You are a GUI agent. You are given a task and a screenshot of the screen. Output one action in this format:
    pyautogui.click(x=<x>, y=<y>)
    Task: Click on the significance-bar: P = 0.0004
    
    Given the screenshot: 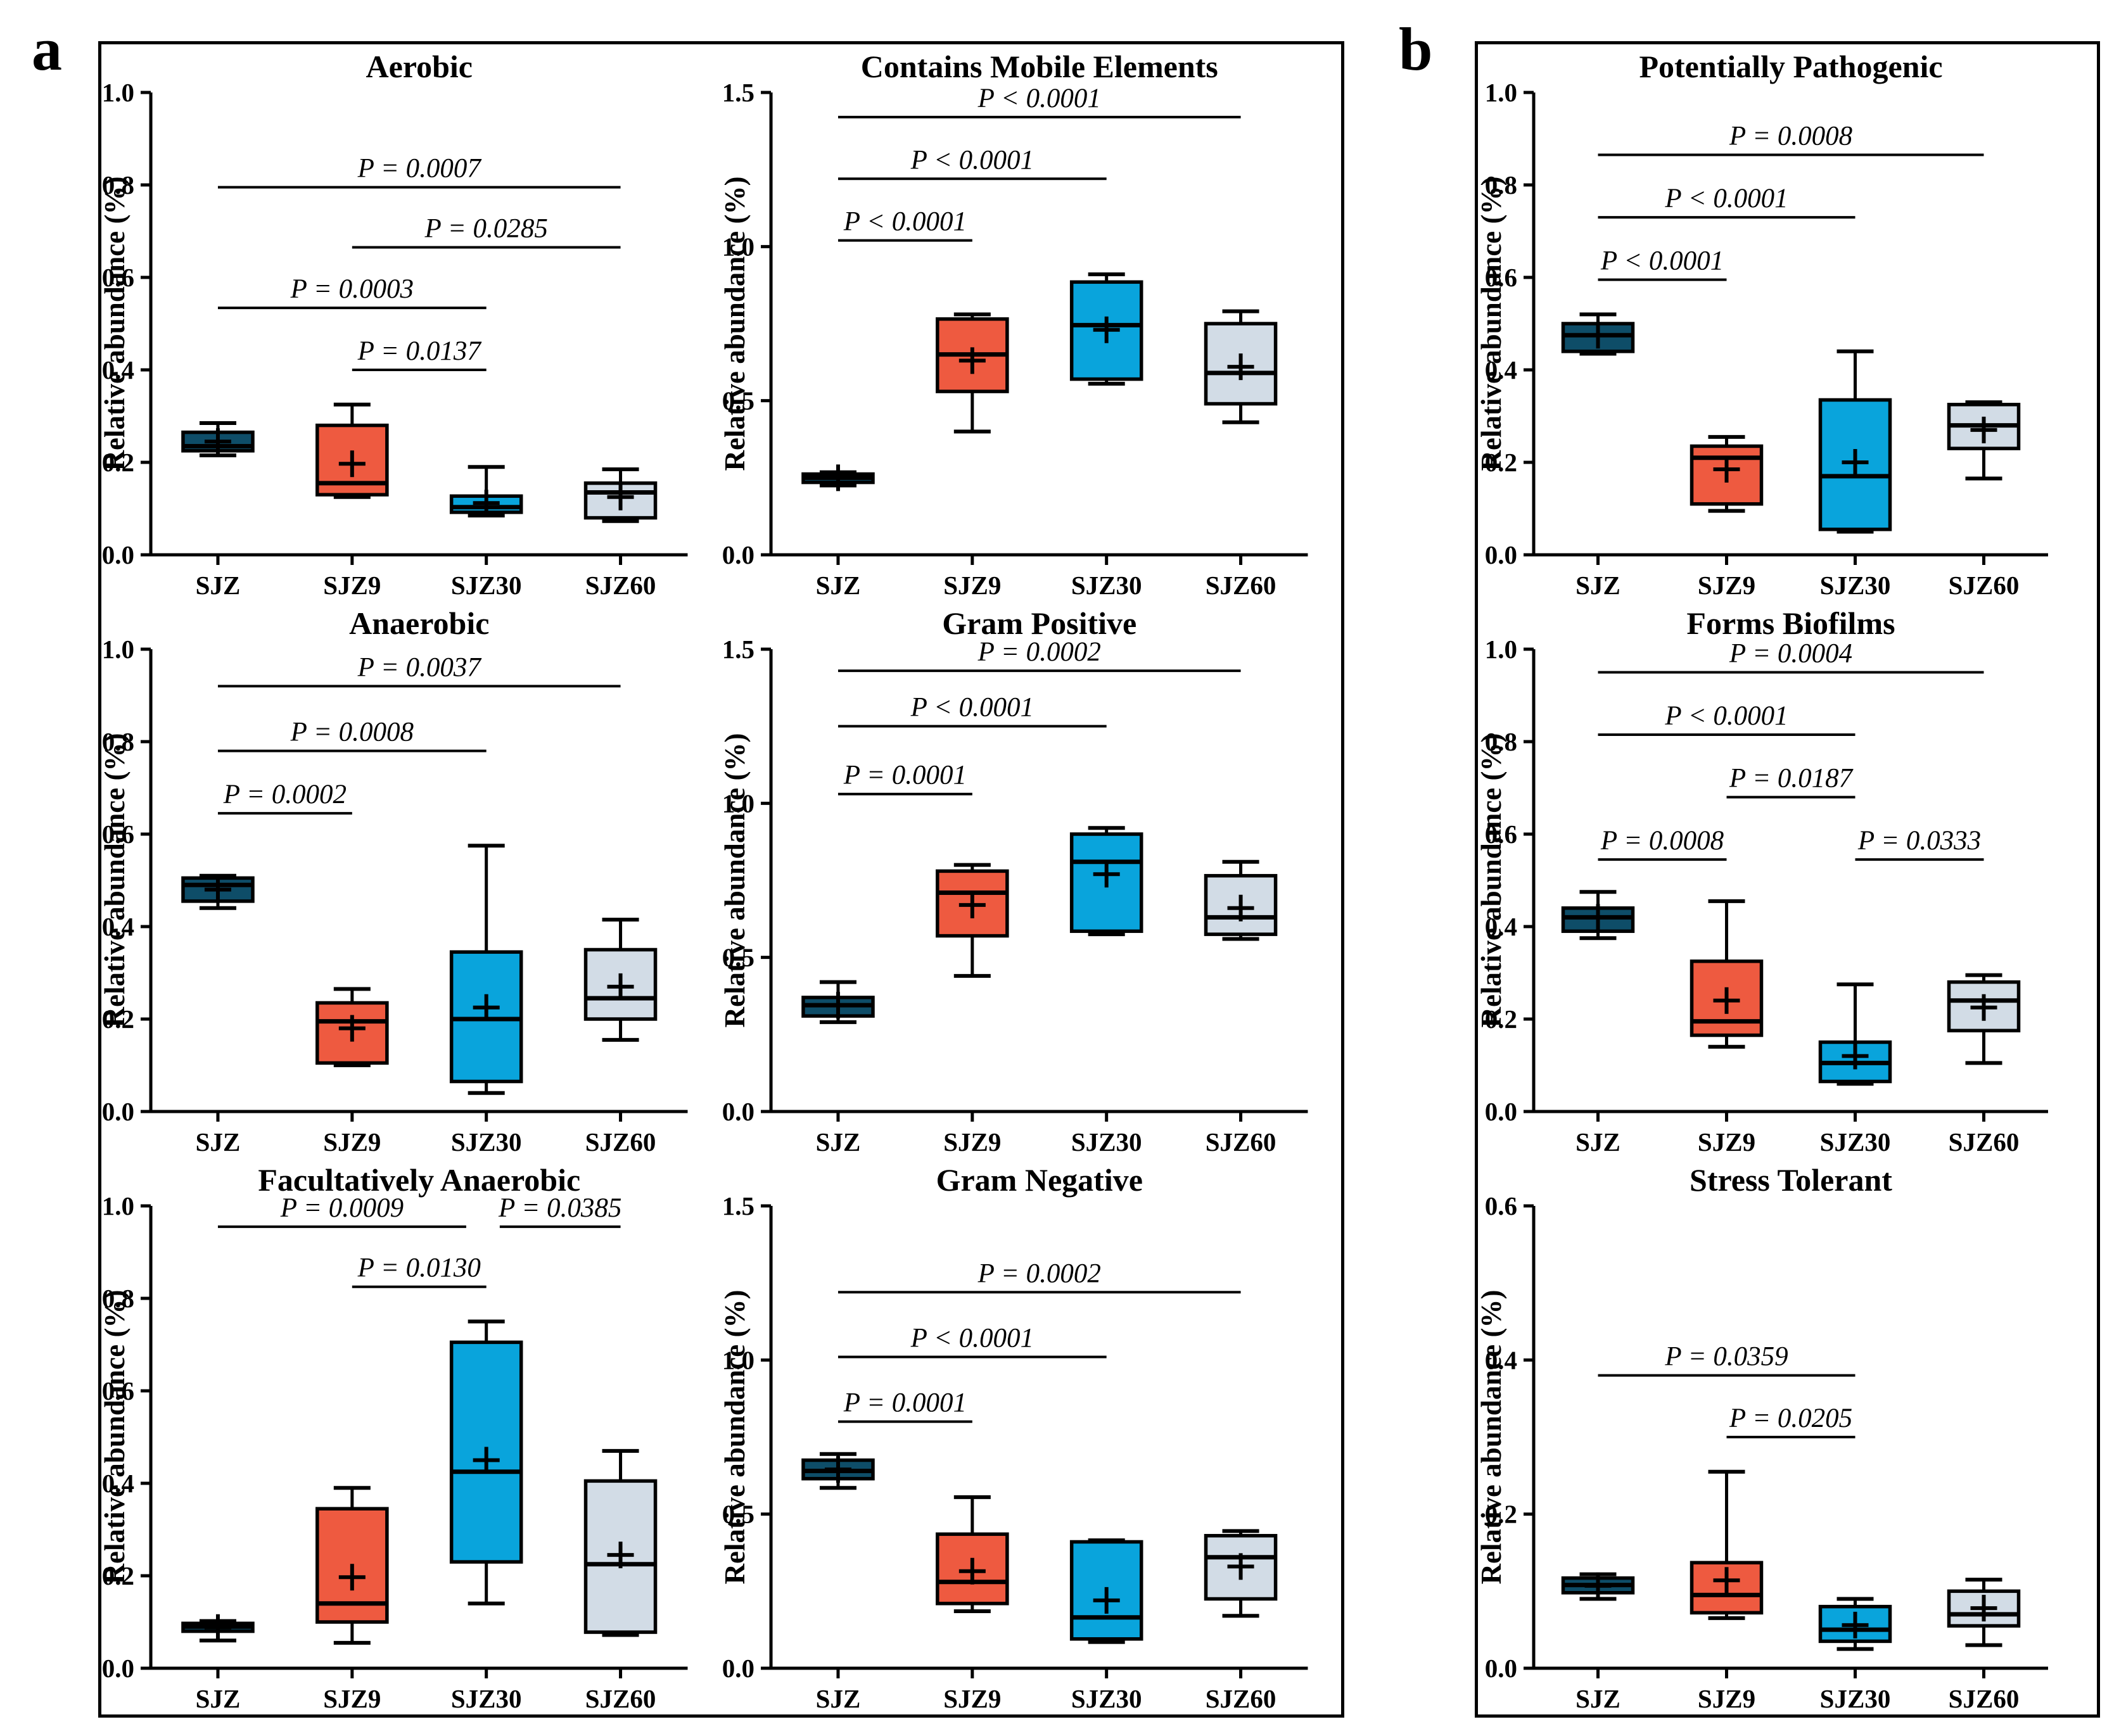 What is the action you would take?
    pyautogui.click(x=1791, y=656)
    